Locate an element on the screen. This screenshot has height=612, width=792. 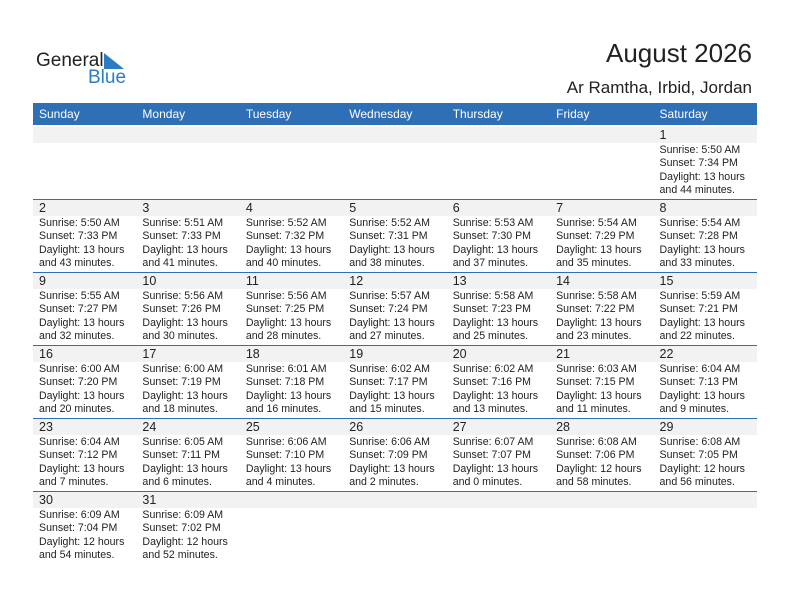
daylight-minutes-text: and 52 minutes. is located at coordinates (180, 555).